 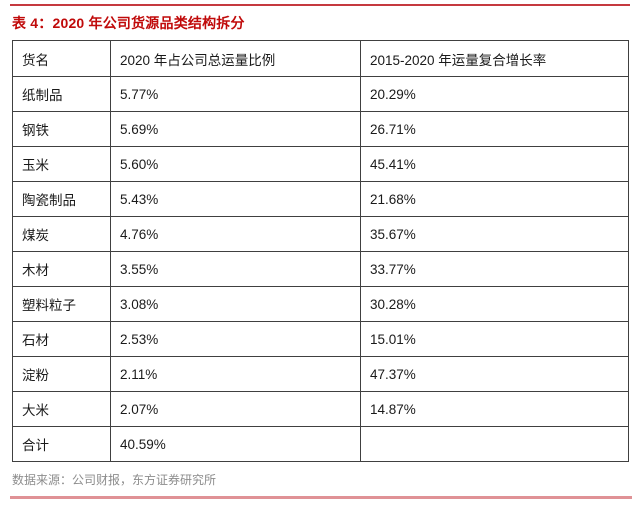 I want to click on table-row: 石材 2.53% 15.01%, so click(x=320, y=339).